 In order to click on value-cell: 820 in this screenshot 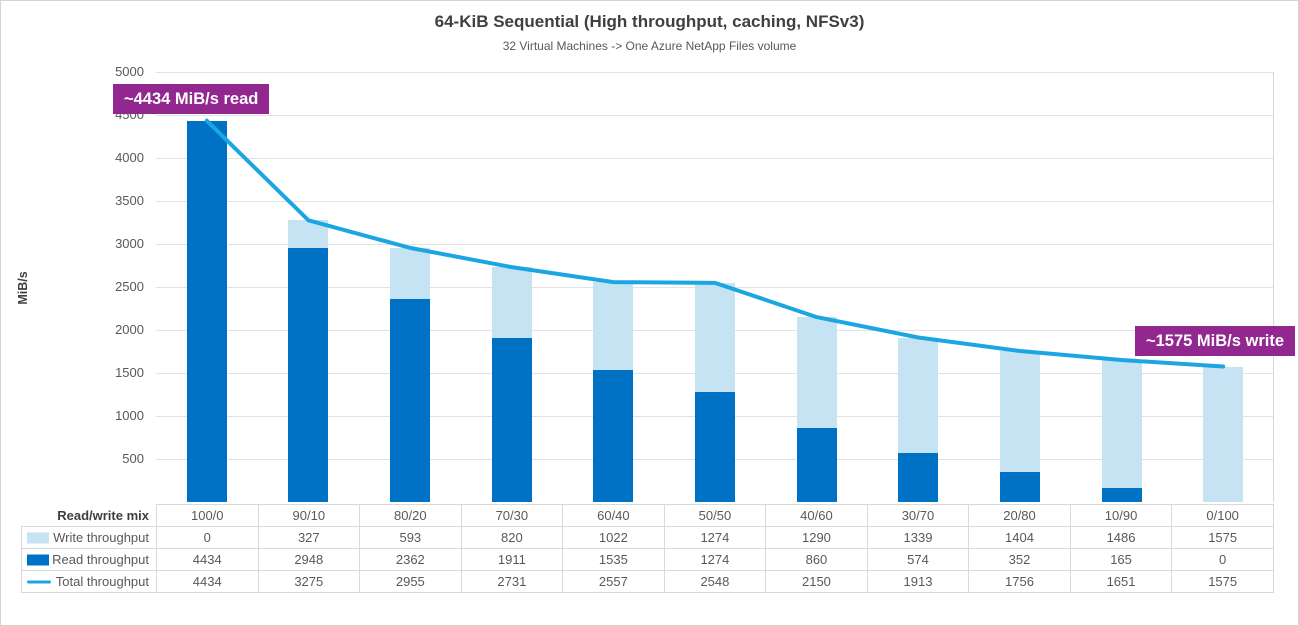, I will do `click(512, 537)`.